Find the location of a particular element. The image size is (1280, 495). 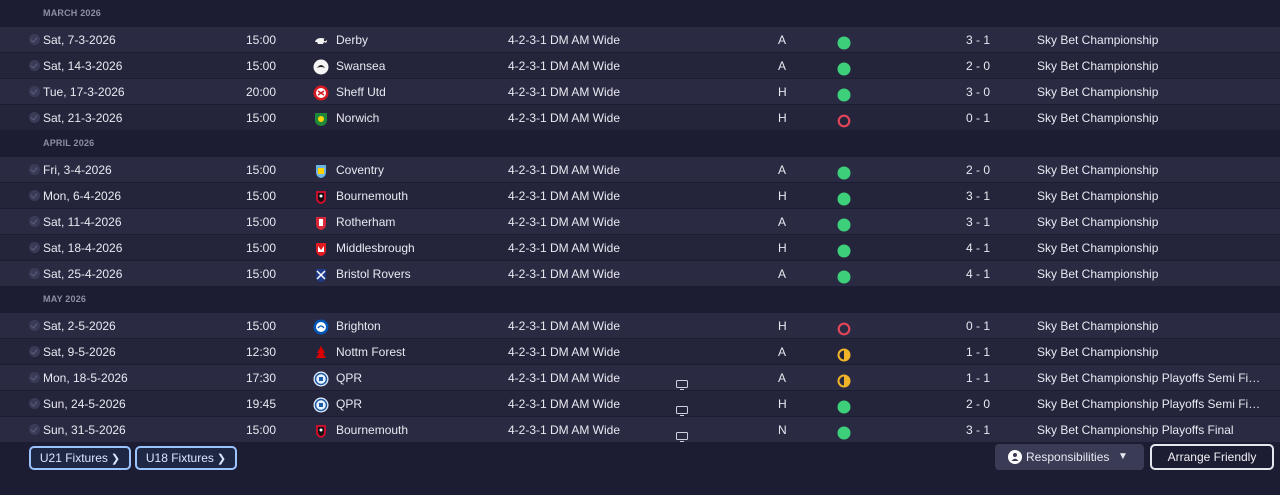

opponent-link: Derby is located at coordinates (352, 40).